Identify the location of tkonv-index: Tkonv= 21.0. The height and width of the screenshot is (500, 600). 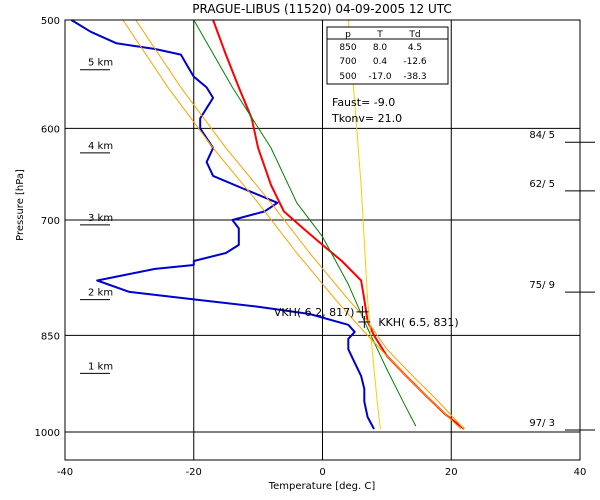
(366, 118).